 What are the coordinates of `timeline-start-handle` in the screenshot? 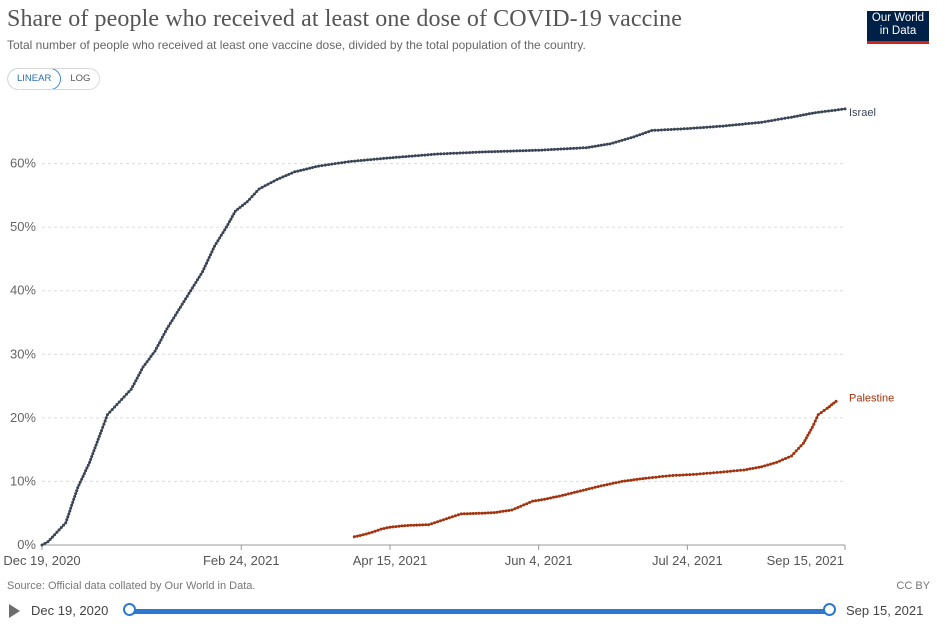 It's located at (129, 609).